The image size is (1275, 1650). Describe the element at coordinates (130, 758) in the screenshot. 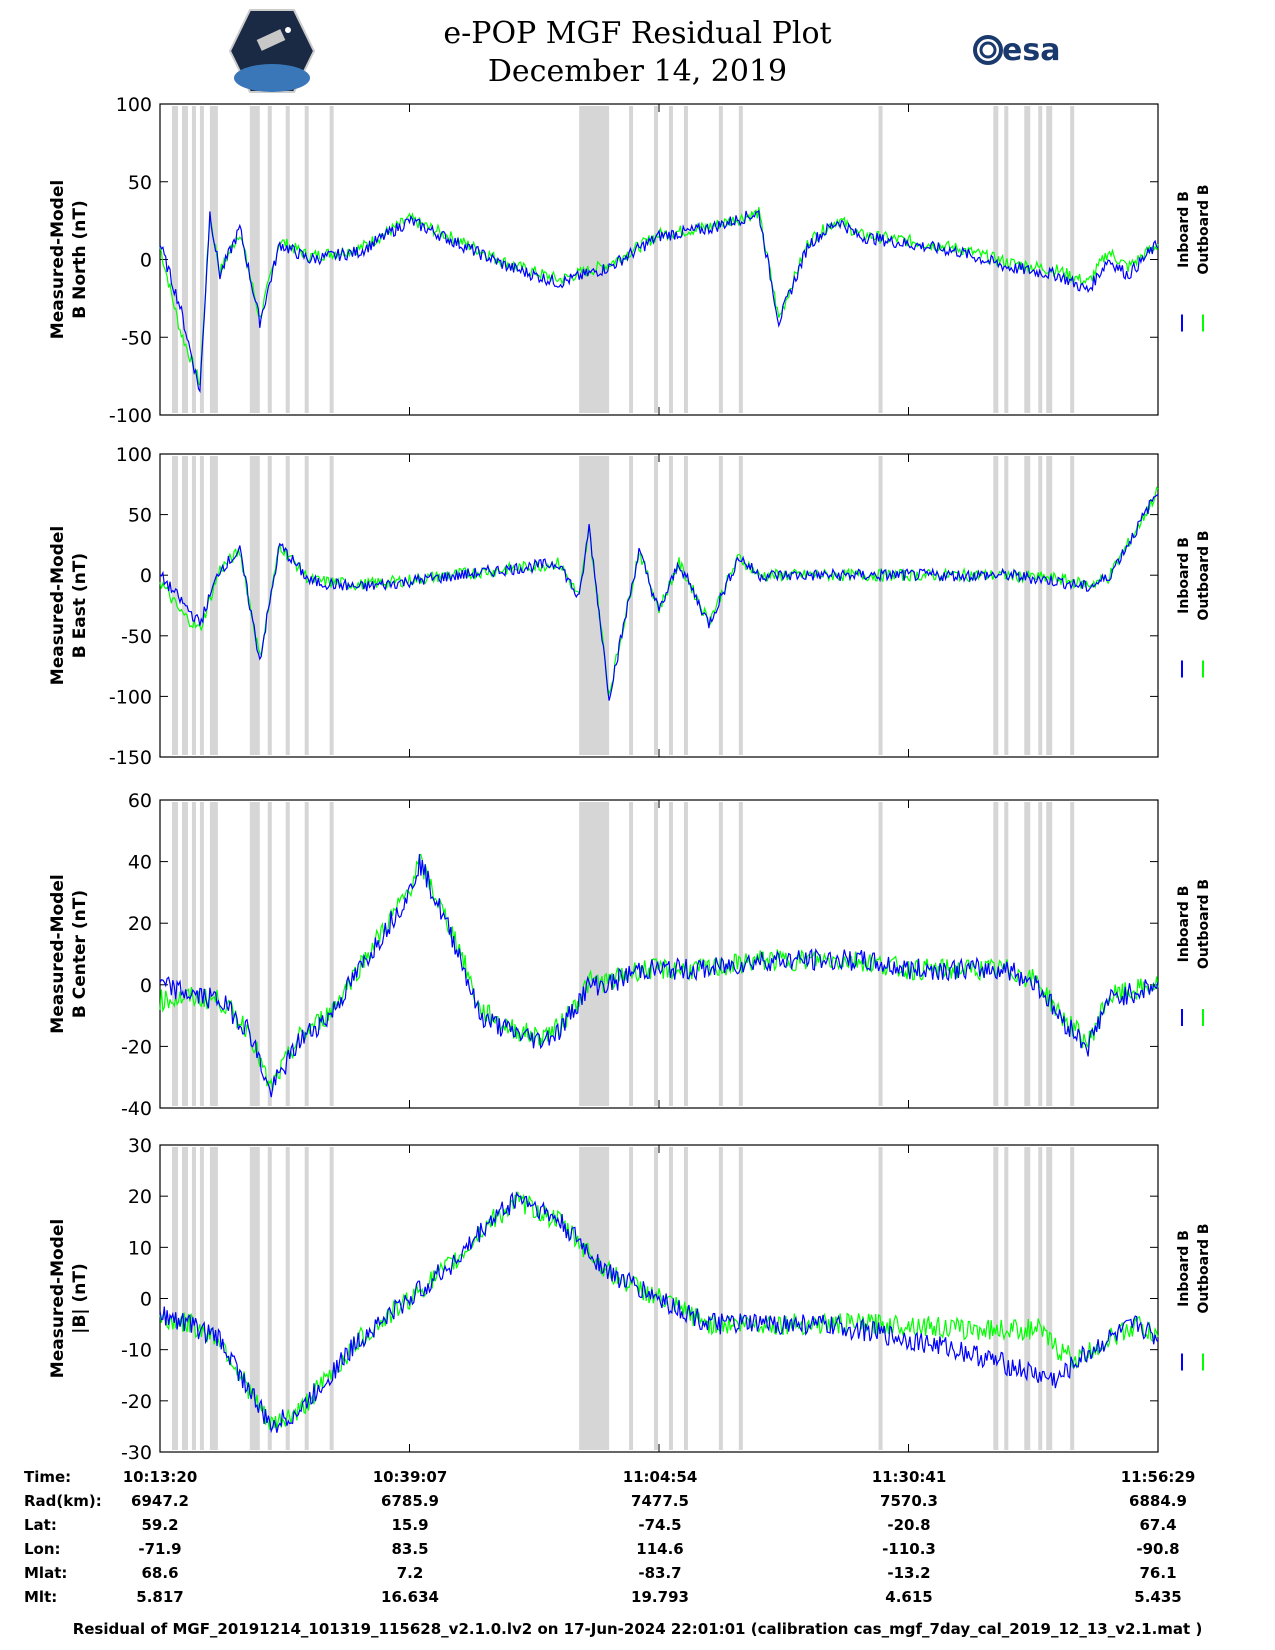

I see `y-tick-label: -150` at that location.